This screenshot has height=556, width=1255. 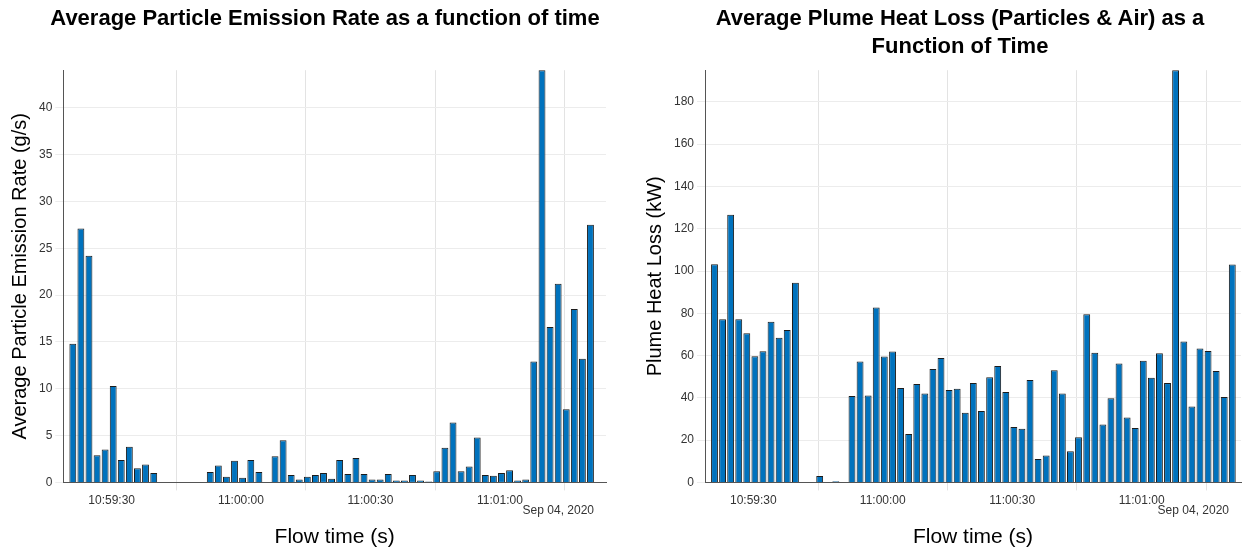 What do you see at coordinates (45, 153) in the screenshot?
I see `y-tick-label: 35` at bounding box center [45, 153].